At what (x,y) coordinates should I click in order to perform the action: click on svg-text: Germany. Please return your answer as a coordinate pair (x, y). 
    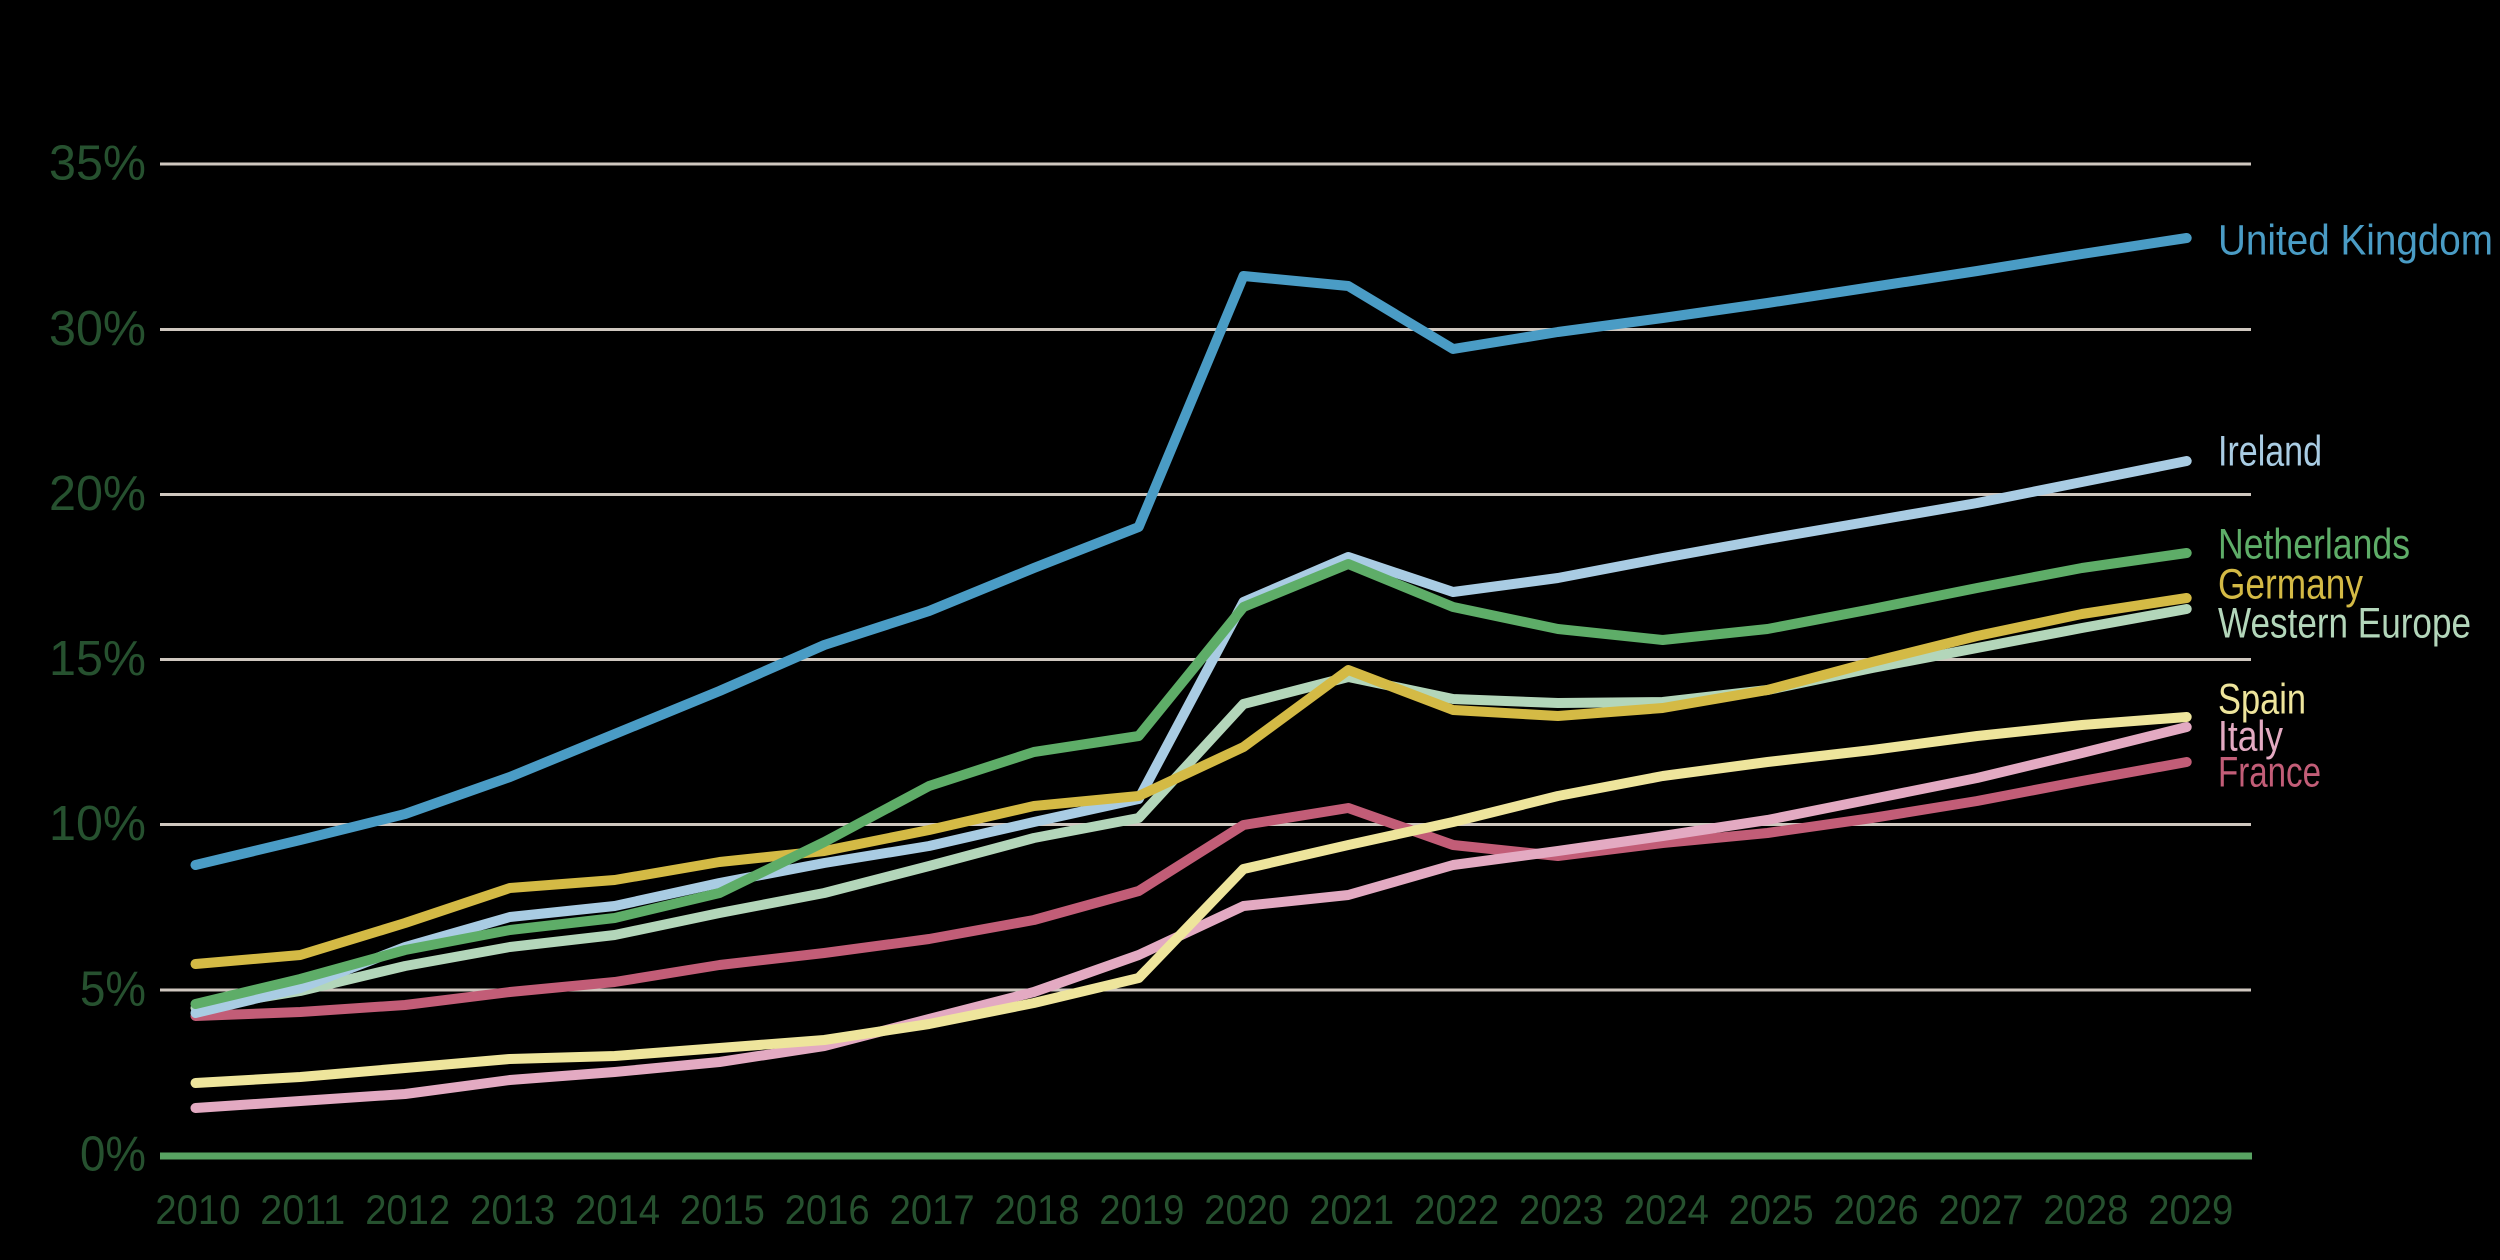
    Looking at the image, I should click on (2291, 585).